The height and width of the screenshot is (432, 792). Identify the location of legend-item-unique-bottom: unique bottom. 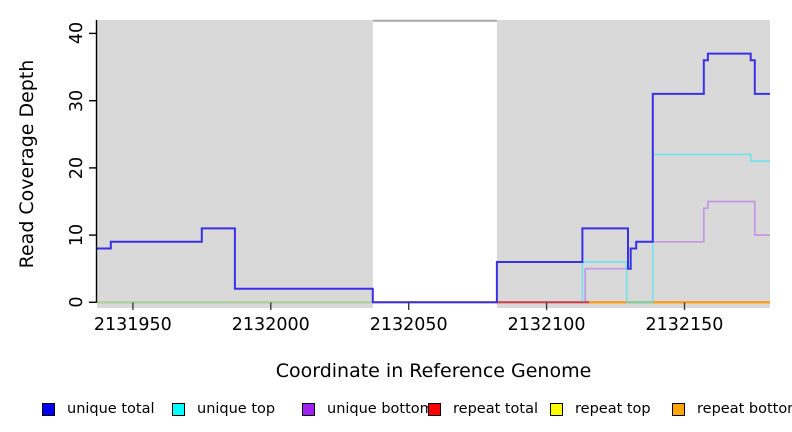
(368, 409).